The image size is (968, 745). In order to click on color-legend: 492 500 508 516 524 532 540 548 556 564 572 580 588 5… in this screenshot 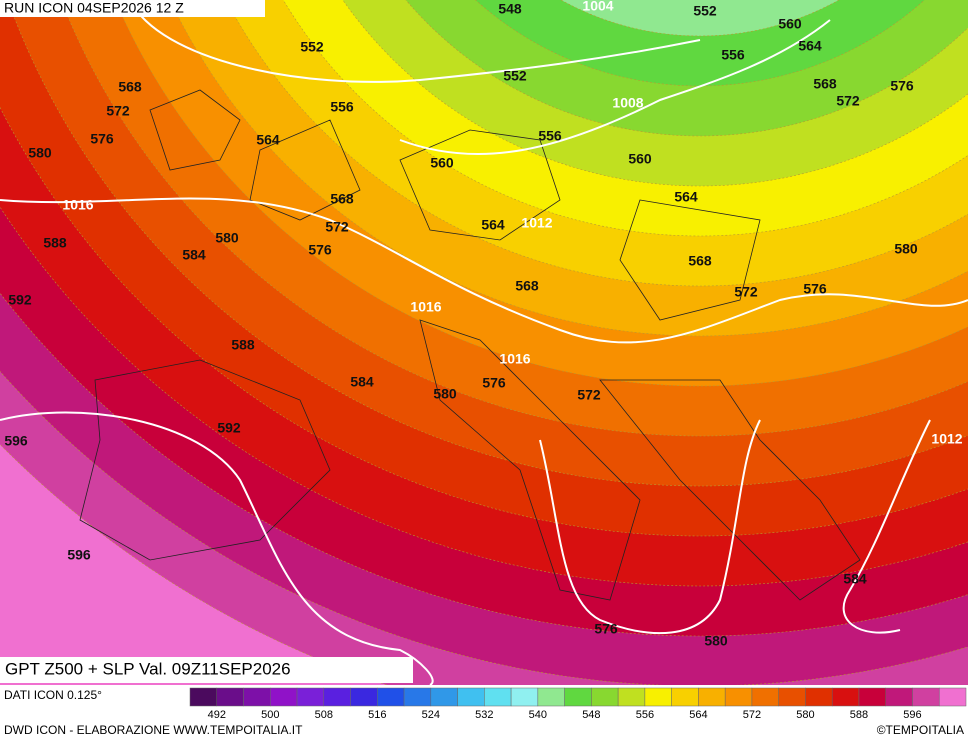, I will do `click(578, 704)`.